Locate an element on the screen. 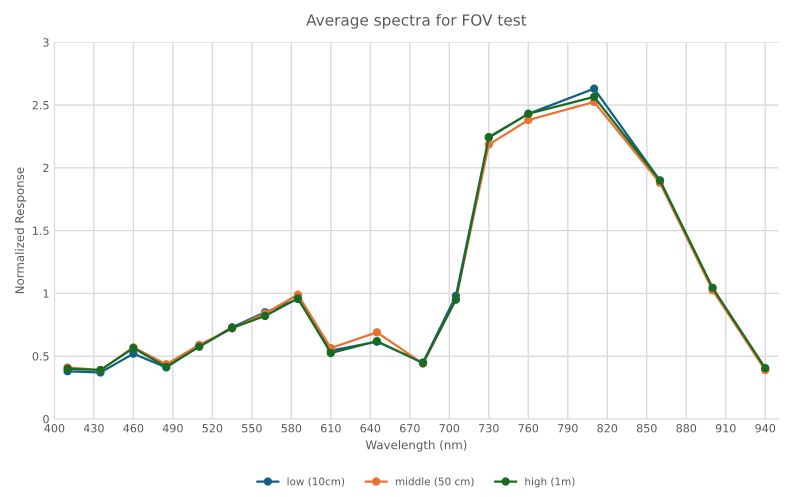  y-axis-title: Normalized Response is located at coordinates (20, 231).